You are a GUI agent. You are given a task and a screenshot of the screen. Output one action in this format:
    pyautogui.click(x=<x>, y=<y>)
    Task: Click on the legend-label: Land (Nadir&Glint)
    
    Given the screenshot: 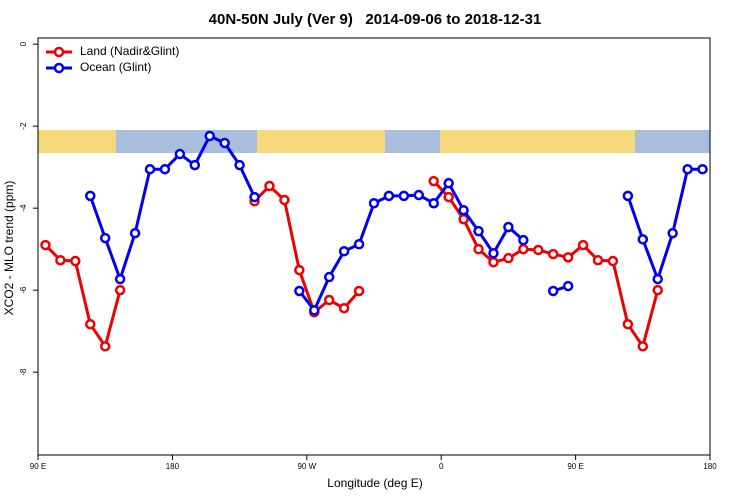 What is the action you would take?
    pyautogui.click(x=129, y=51)
    